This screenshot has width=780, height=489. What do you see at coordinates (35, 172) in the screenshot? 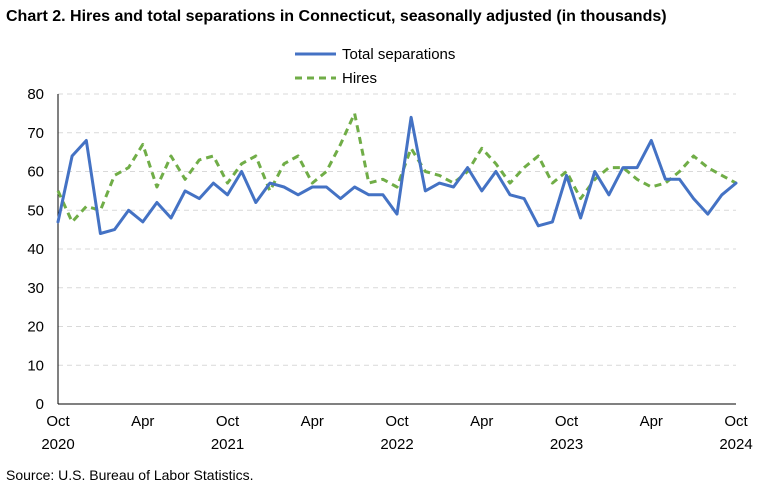
I see `y-tick-label: 60` at bounding box center [35, 172].